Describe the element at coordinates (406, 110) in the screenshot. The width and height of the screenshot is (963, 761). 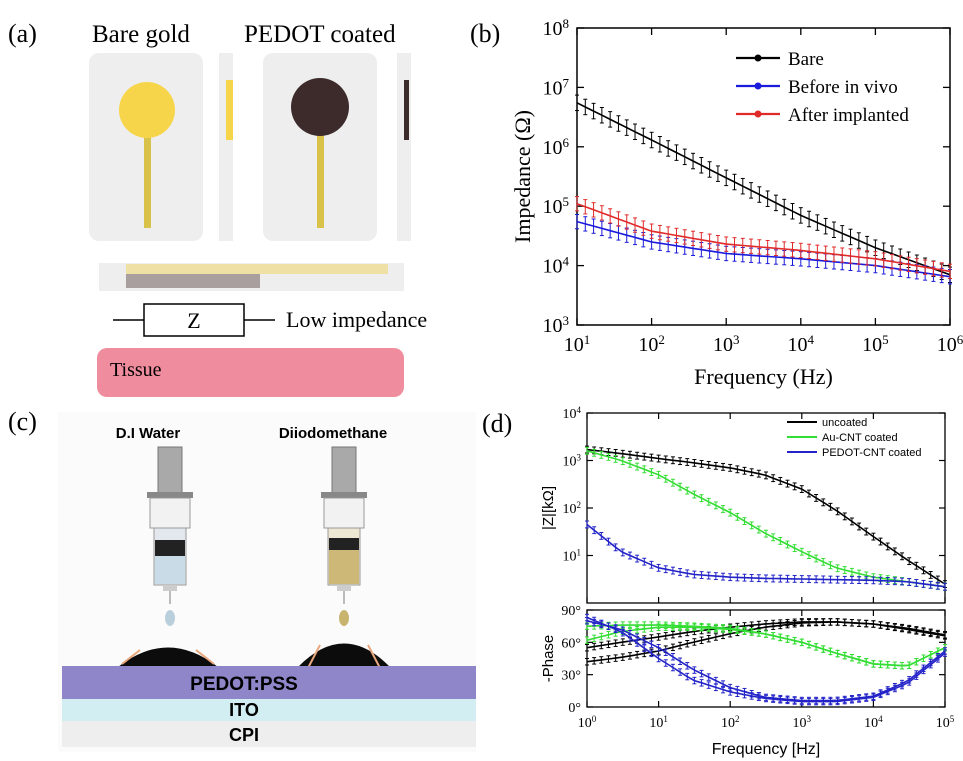
I see `pedot-side-coating` at that location.